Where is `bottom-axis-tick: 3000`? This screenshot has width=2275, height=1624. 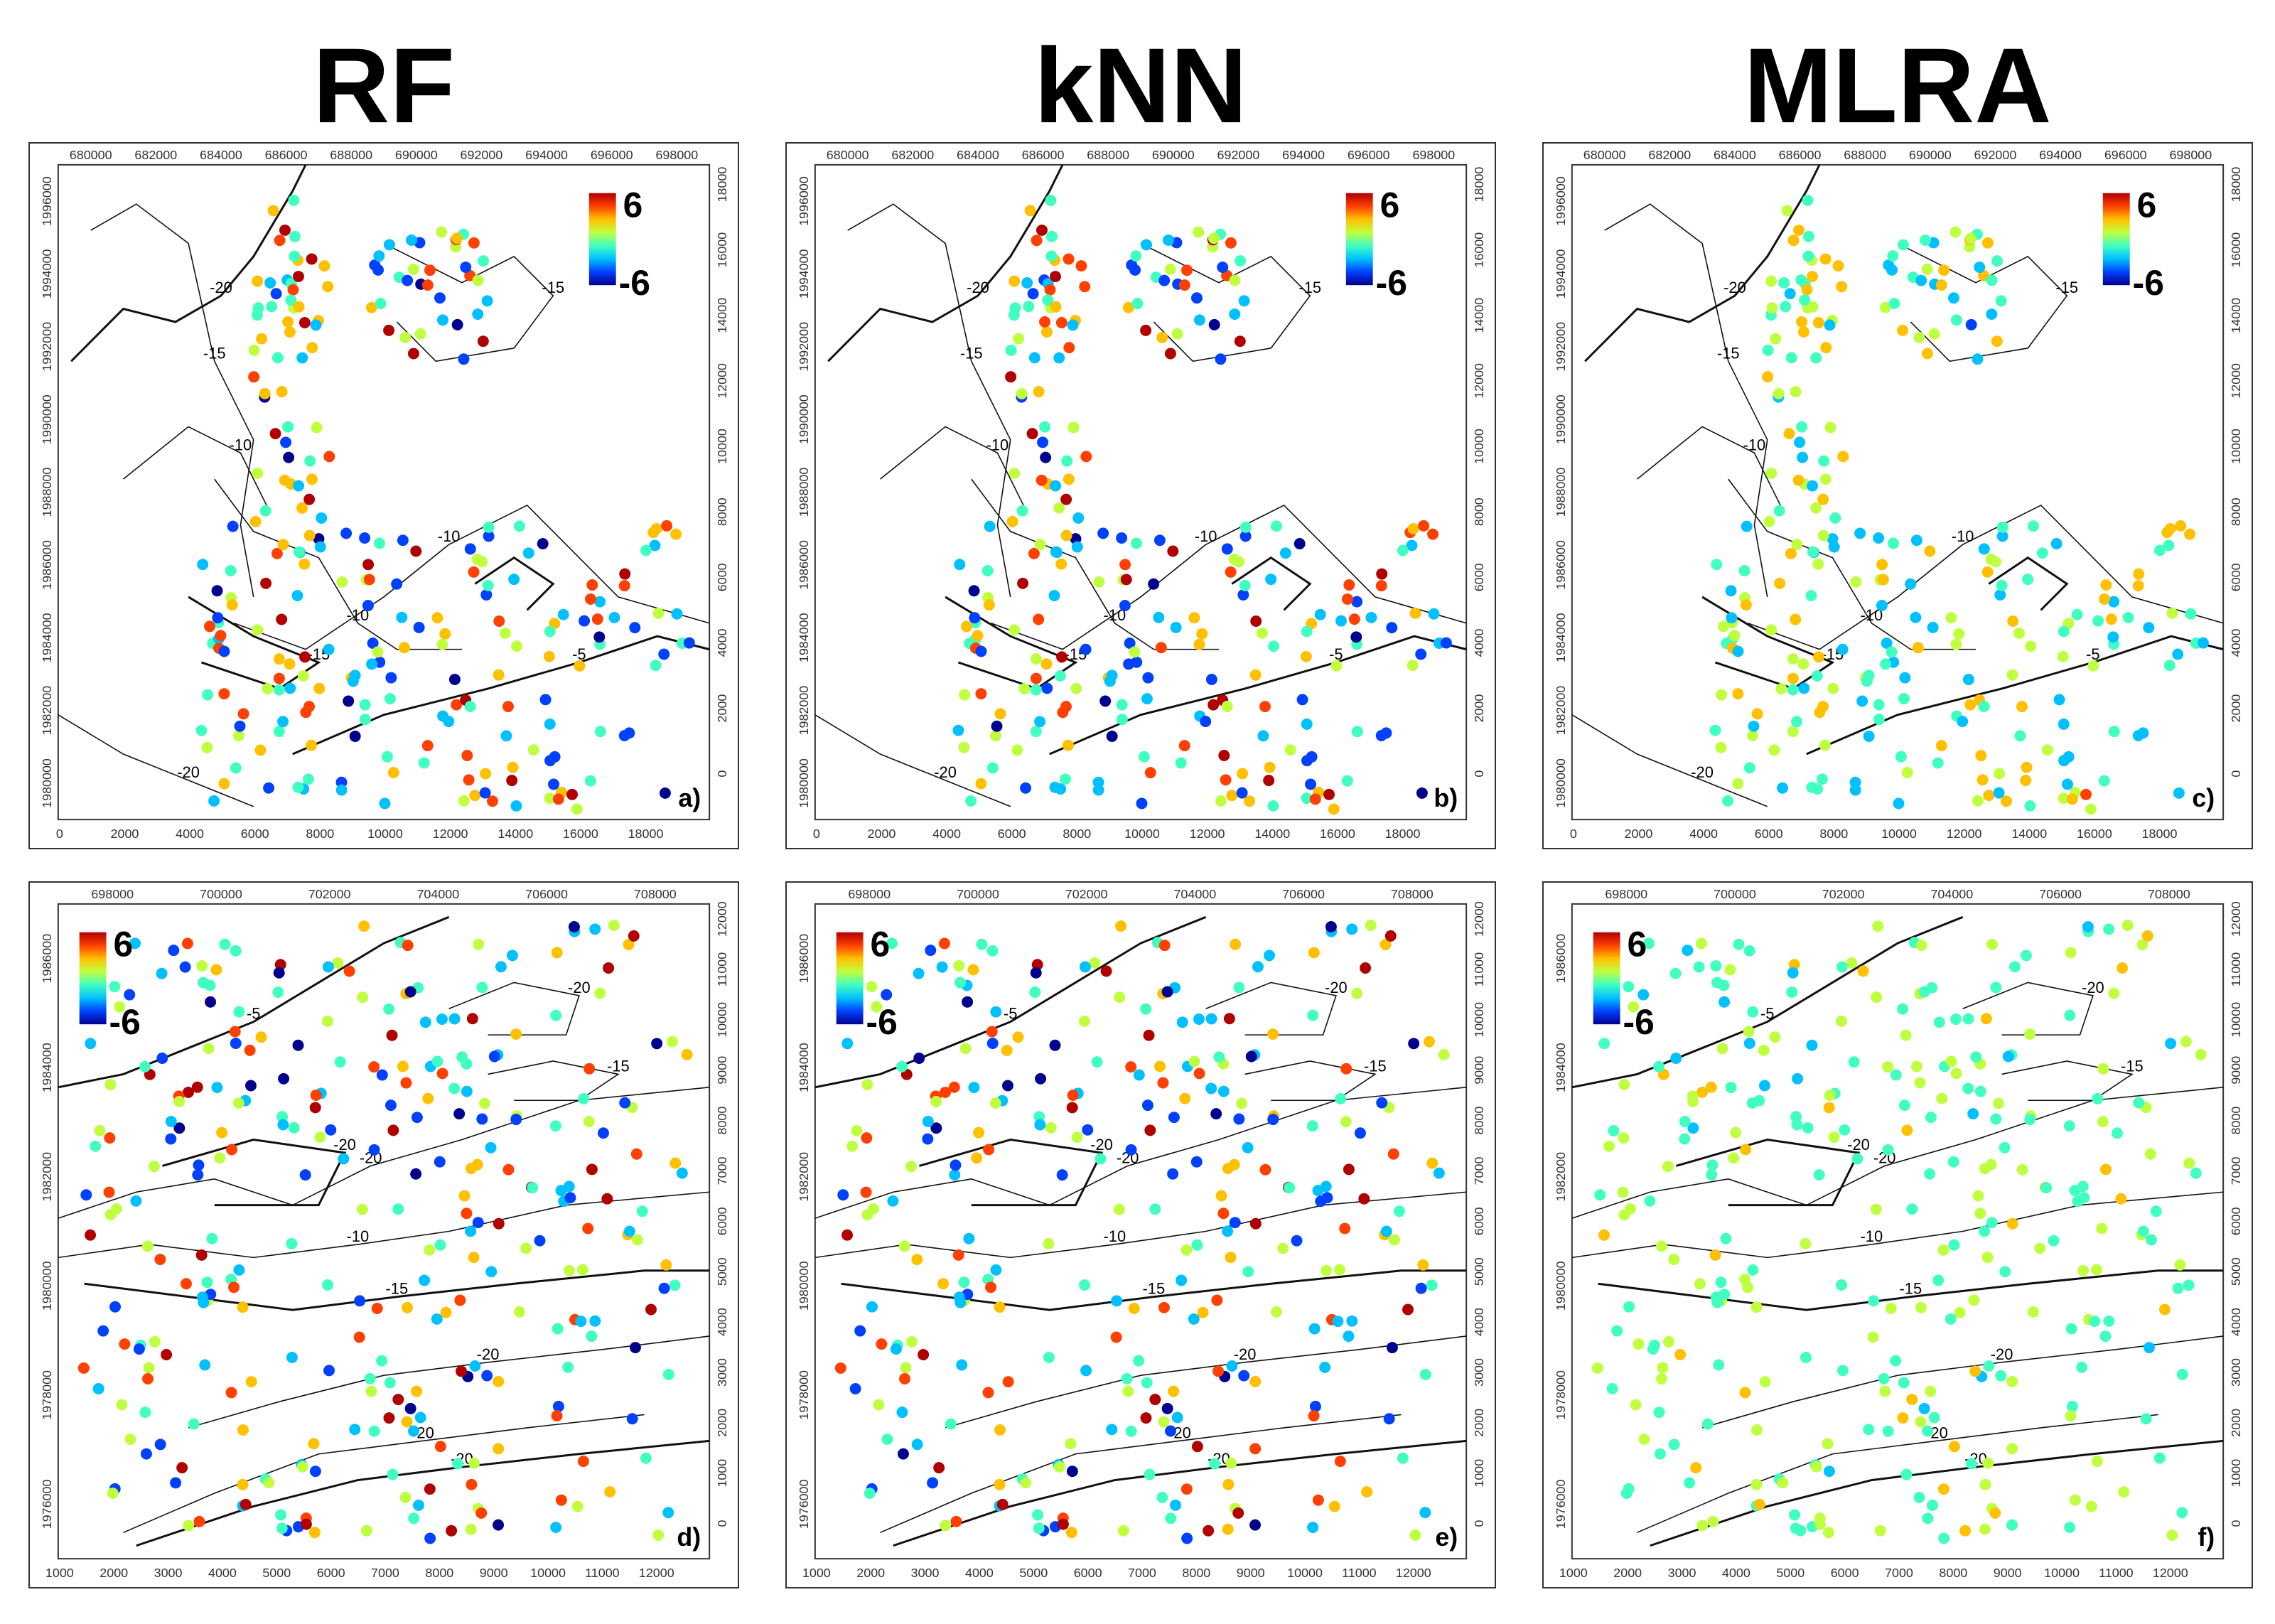
bottom-axis-tick: 3000 is located at coordinates (1682, 1573).